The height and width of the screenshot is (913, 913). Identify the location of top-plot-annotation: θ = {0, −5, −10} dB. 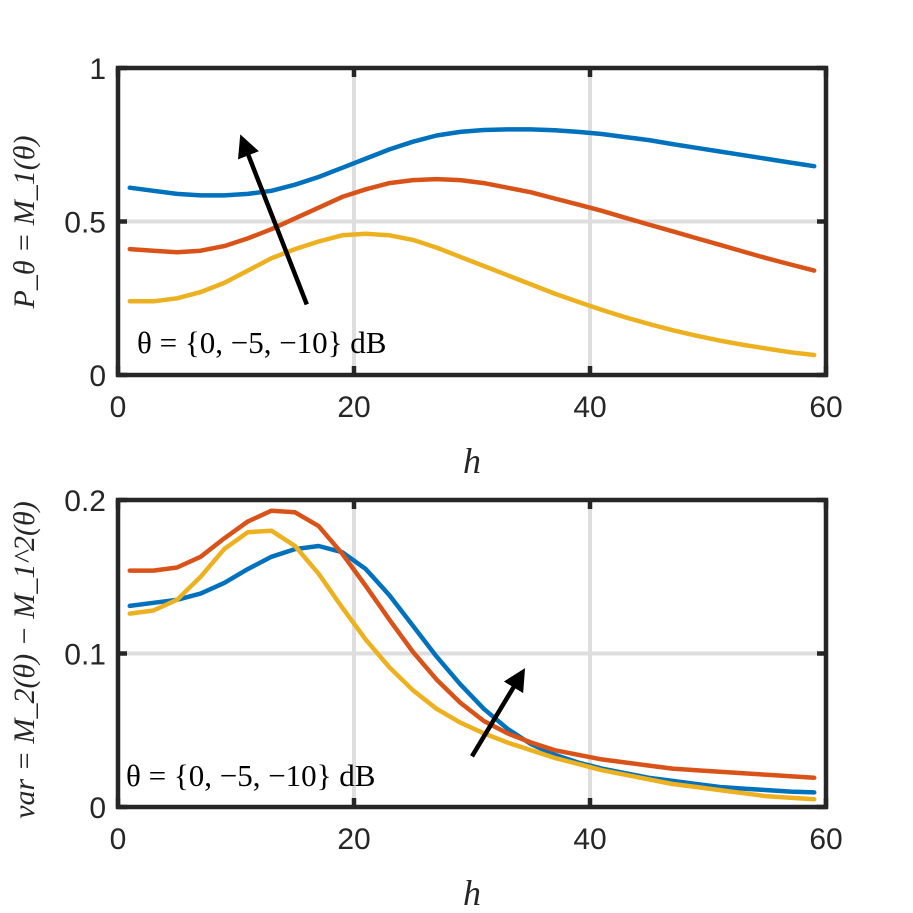
(261, 342).